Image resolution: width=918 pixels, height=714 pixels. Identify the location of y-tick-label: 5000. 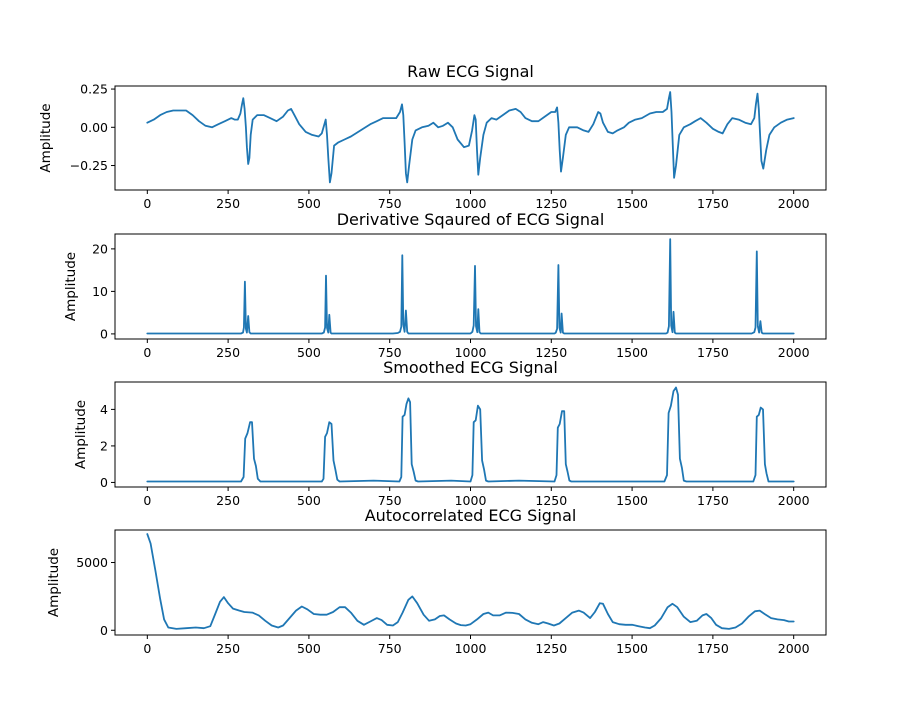
(92, 562).